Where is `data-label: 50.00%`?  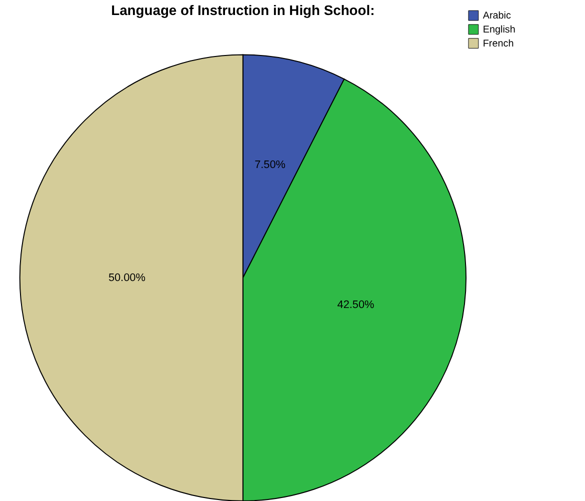
data-label: 50.00% is located at coordinates (127, 278).